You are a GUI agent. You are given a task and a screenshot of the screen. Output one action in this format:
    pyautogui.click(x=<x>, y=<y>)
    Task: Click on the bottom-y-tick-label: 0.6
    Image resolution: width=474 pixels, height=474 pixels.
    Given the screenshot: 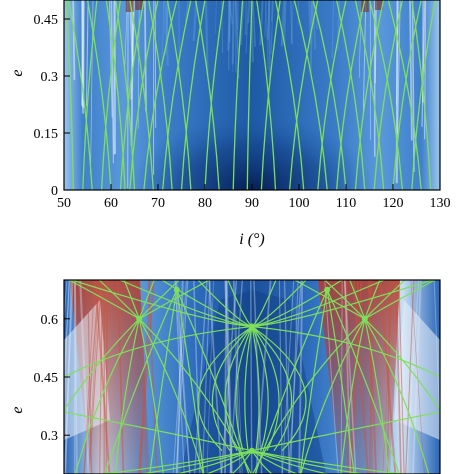 What is the action you would take?
    pyautogui.click(x=50, y=320)
    